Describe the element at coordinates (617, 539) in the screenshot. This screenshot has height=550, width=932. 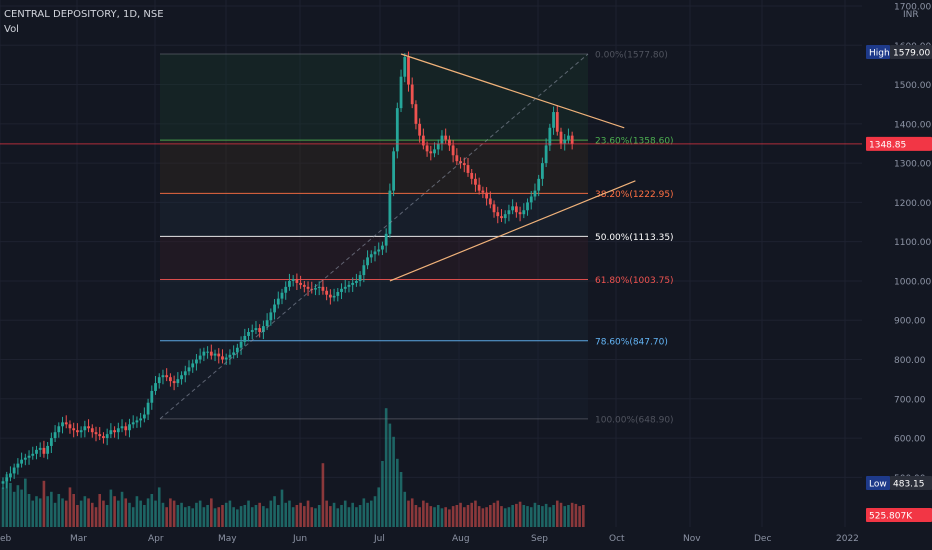
I see `time-tick-label: Oct` at that location.